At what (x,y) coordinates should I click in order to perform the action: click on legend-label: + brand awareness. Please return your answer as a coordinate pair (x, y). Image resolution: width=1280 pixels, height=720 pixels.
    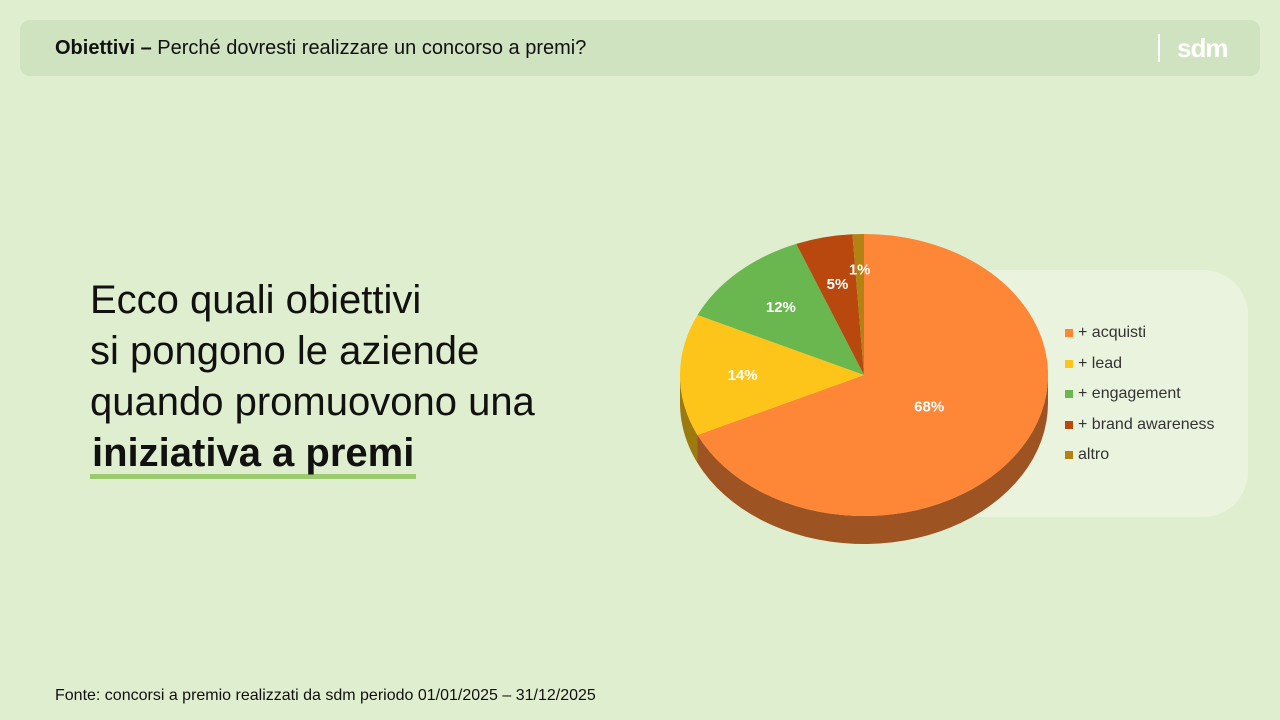
    Looking at the image, I should click on (1146, 424).